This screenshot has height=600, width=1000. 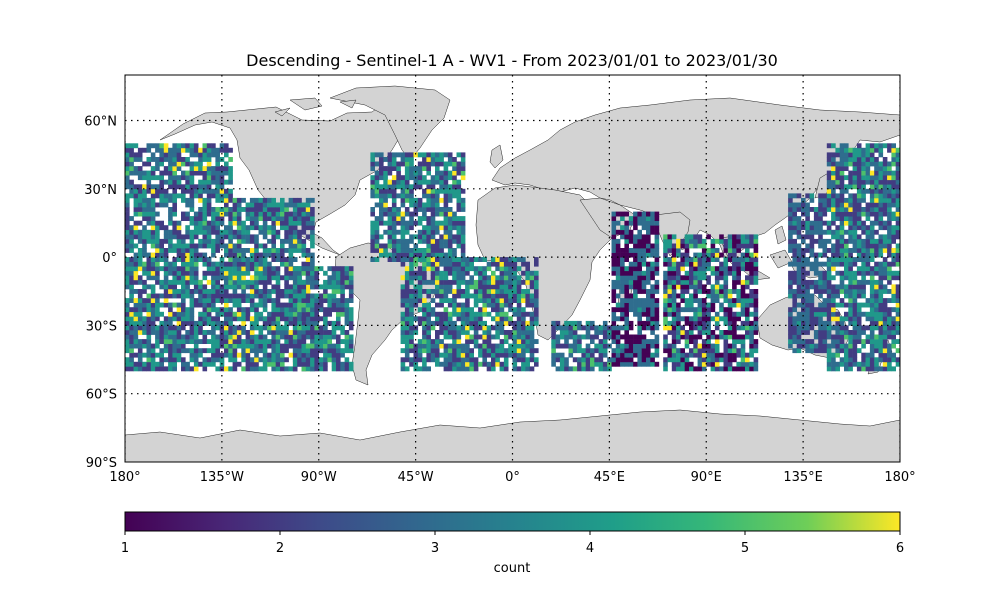 What do you see at coordinates (100, 190) in the screenshot?
I see `lat-tick-label: 30°N` at bounding box center [100, 190].